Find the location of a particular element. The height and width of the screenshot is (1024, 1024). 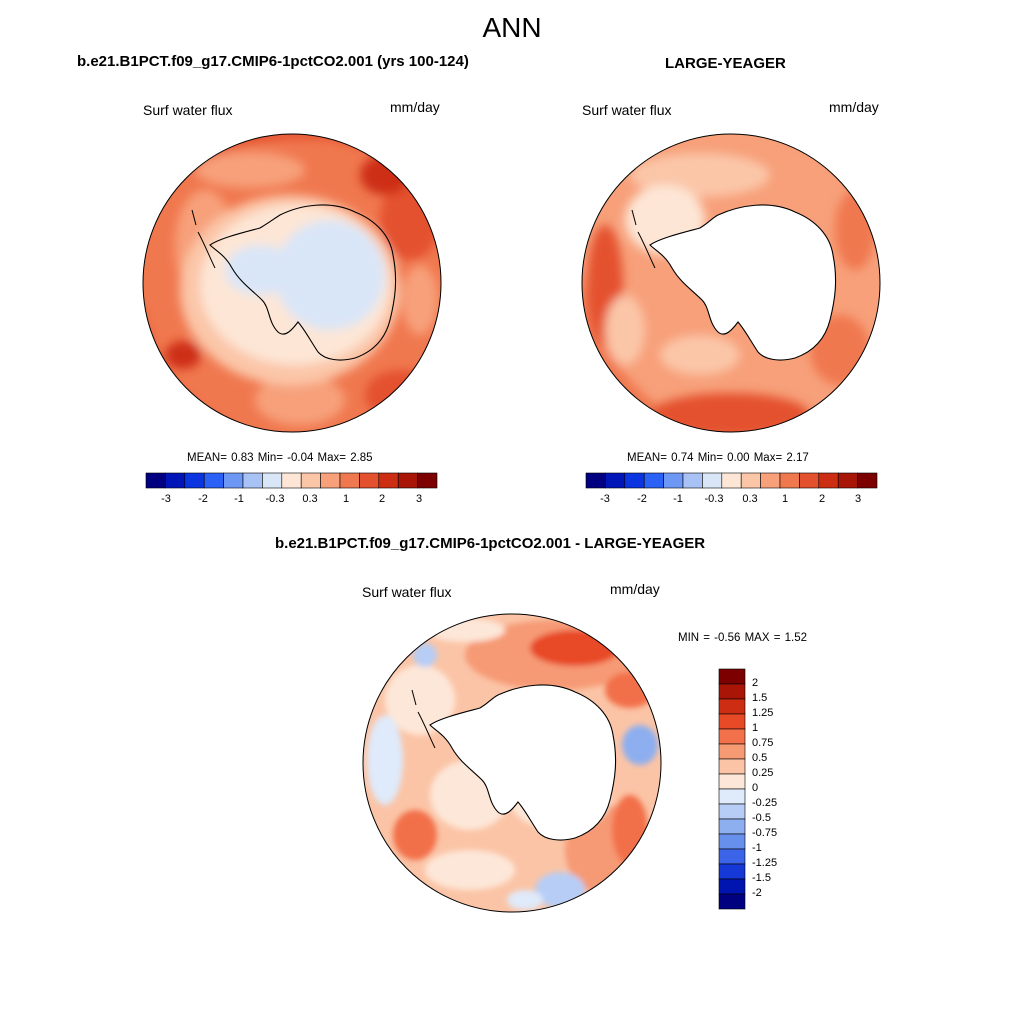

panel-2-title: LARGE-YEAGER is located at coordinates (725, 63).